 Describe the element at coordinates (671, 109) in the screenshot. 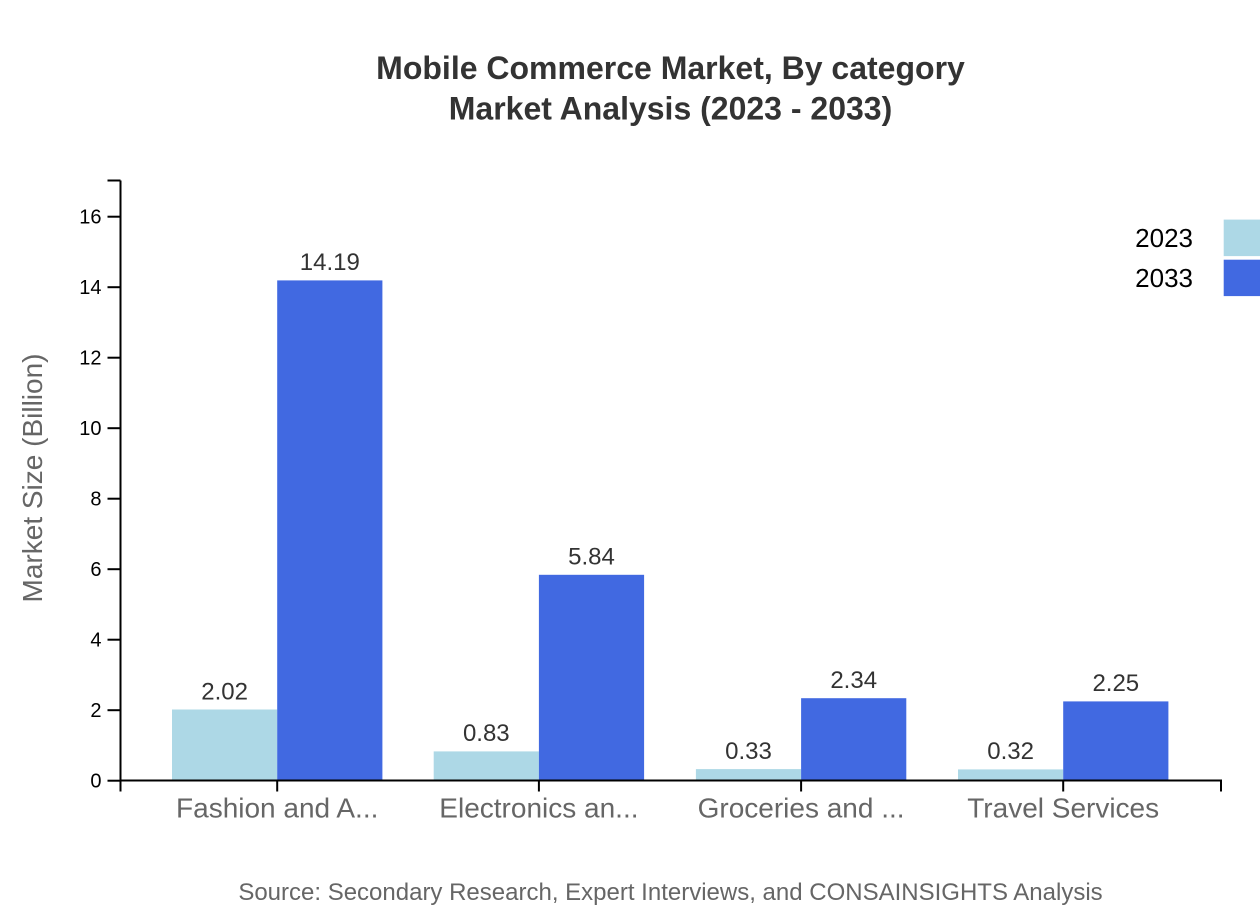

I see `svg-text: Market Analysis (2023 - 2033)` at that location.